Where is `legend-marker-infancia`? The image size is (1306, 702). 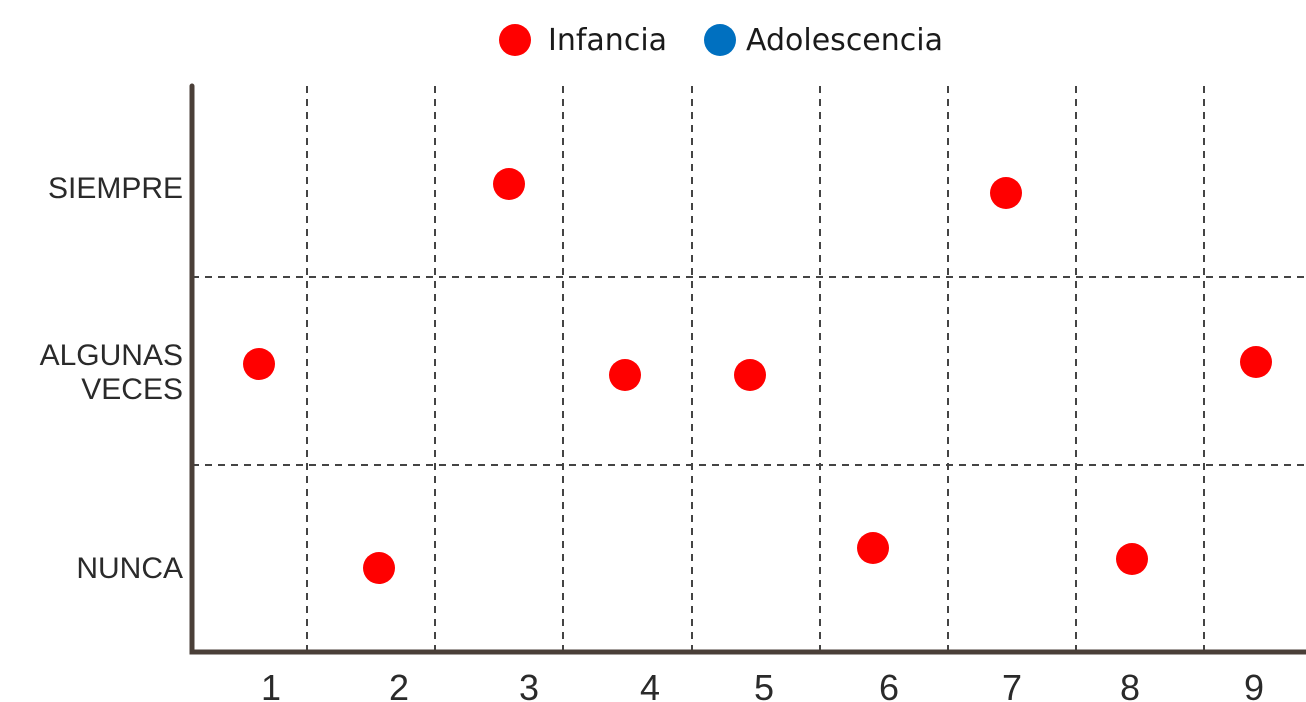 legend-marker-infancia is located at coordinates (515, 40).